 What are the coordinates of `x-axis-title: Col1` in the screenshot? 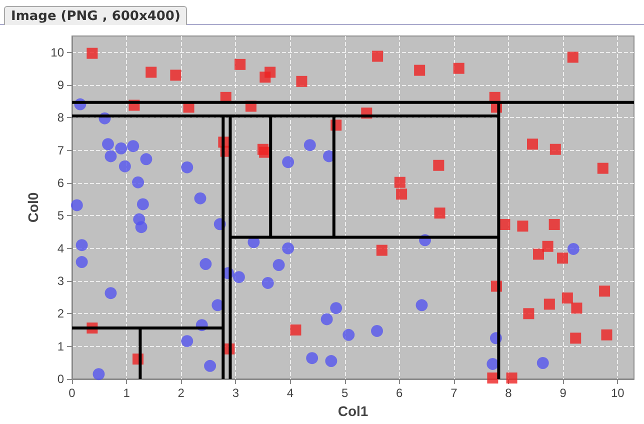 It's located at (353, 410).